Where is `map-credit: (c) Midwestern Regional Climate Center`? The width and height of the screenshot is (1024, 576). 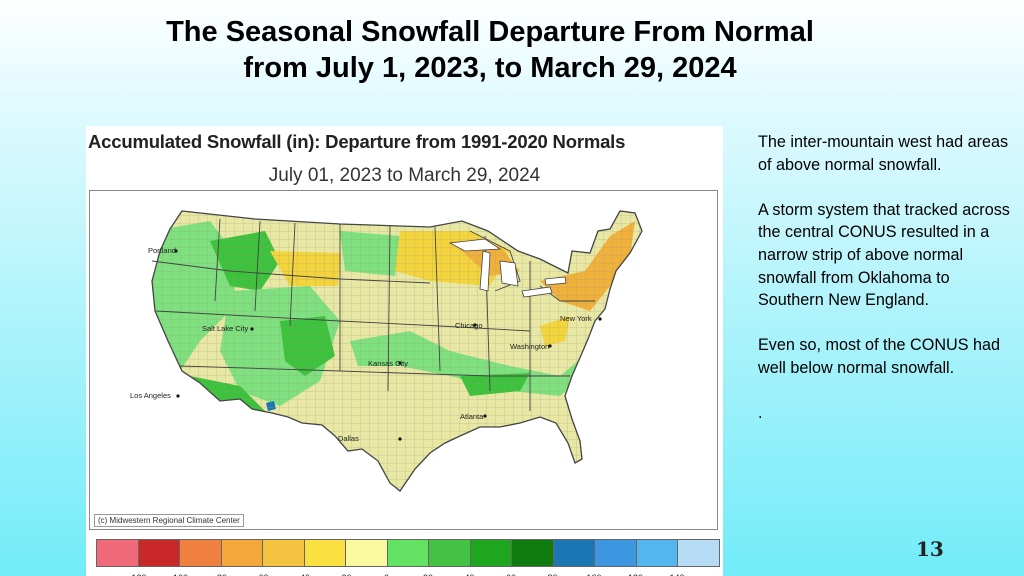
map-credit: (c) Midwestern Regional Climate Center is located at coordinates (169, 520).